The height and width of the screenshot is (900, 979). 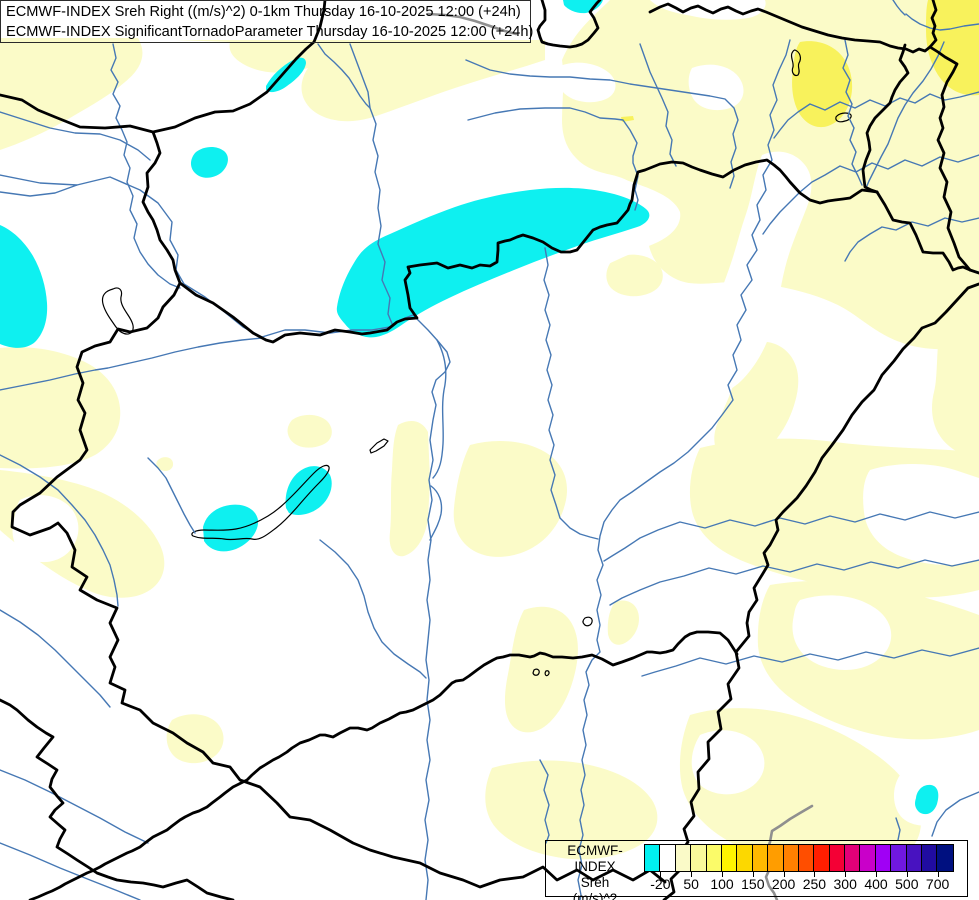 What do you see at coordinates (937, 884) in the screenshot?
I see `colorbar-tick-label: 700` at bounding box center [937, 884].